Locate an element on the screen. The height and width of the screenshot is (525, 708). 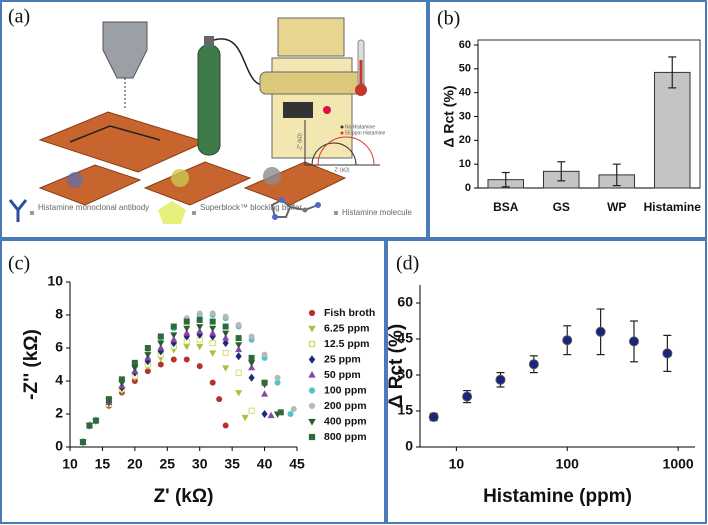
y-axis-label: Δ Rct (%) is located at coordinates (396, 366).